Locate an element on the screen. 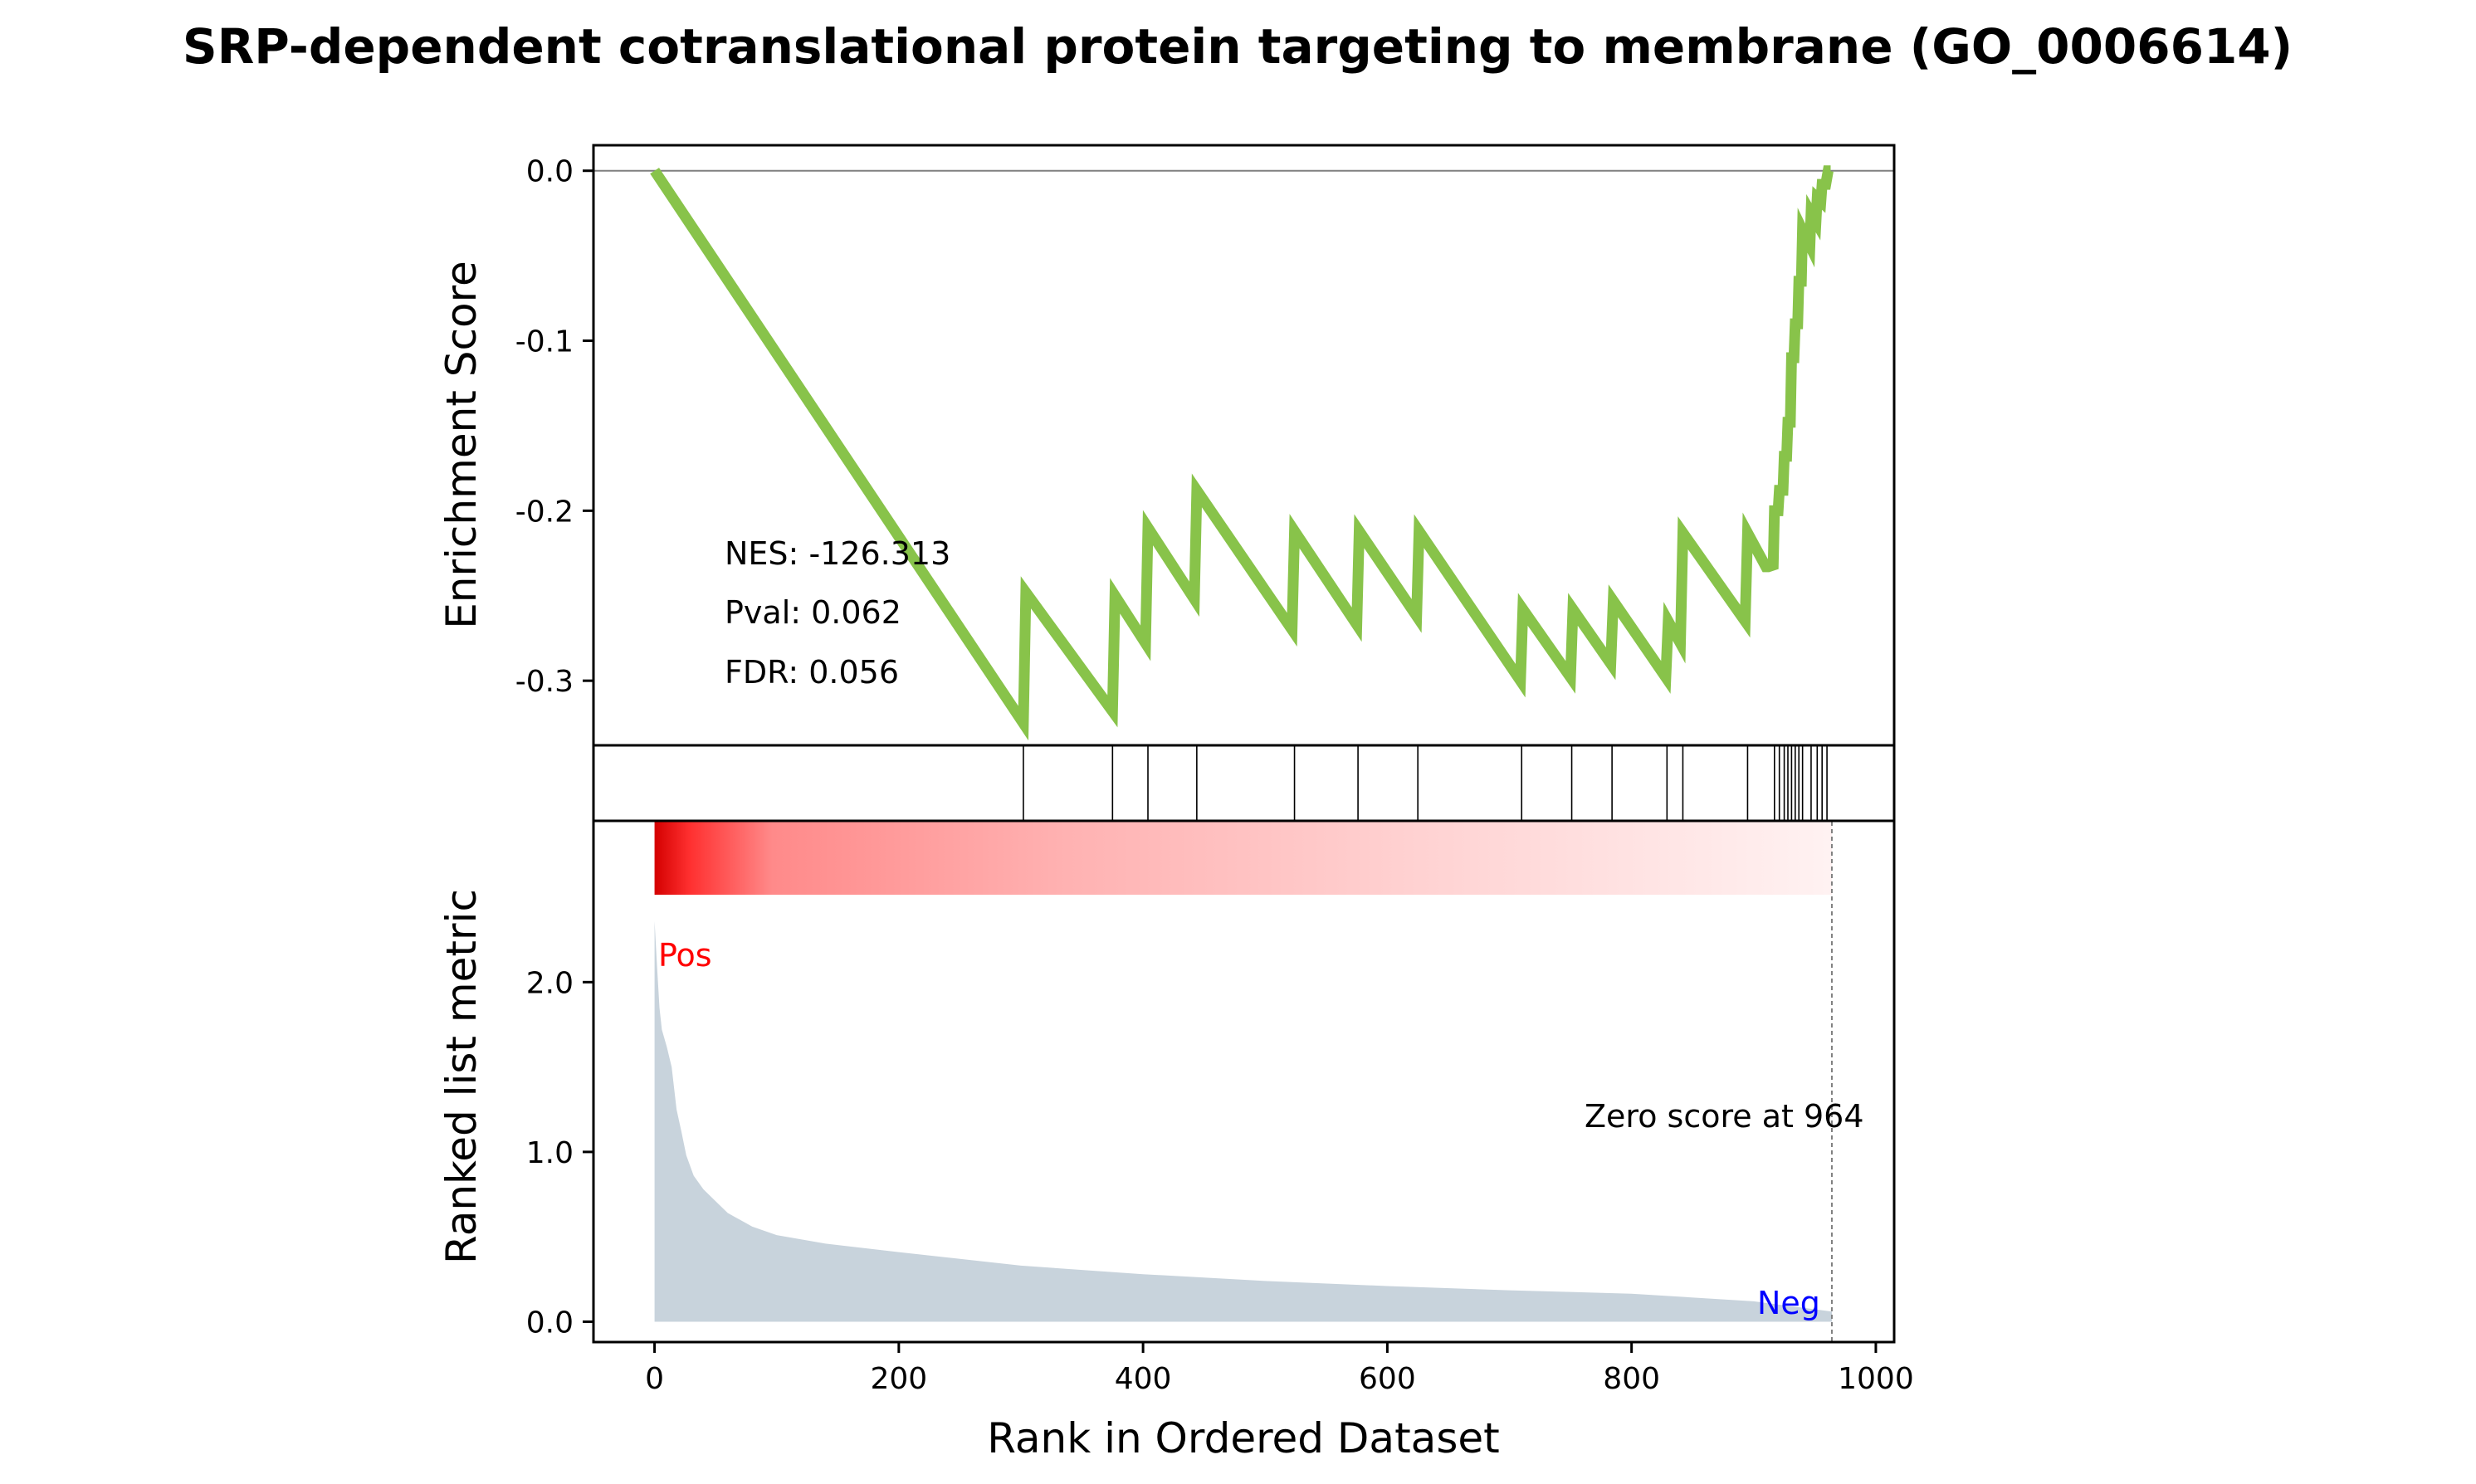 The image size is (2476, 1484). x-tick-label: 600 is located at coordinates (1387, 1379).